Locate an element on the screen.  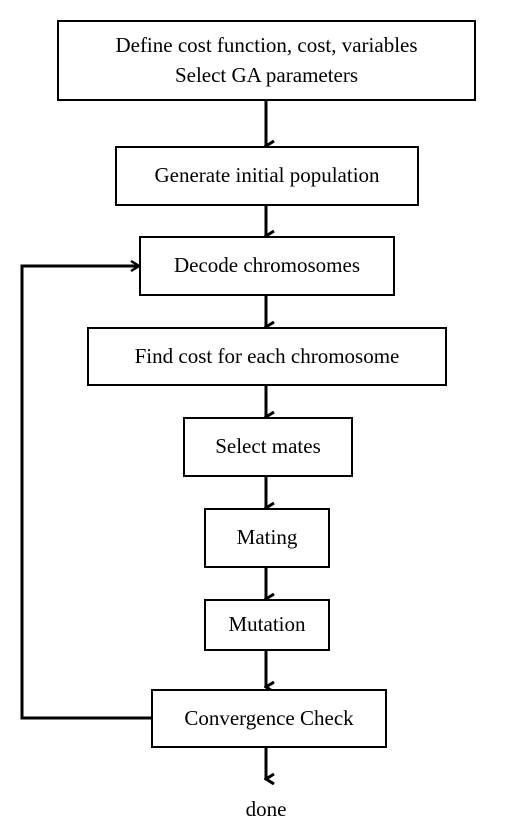
decode-chromosomes-box: Decode chromosomes is located at coordinates (267, 266).